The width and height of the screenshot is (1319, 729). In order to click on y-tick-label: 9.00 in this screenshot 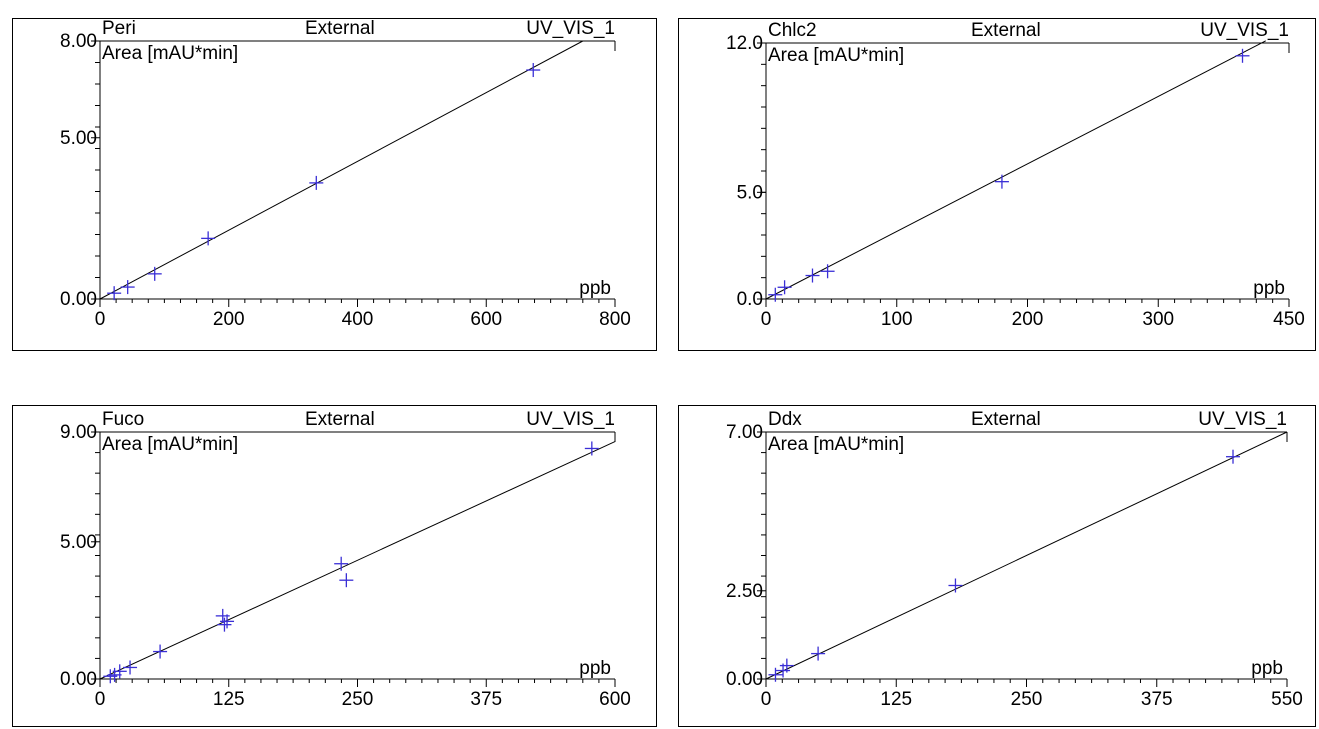, I will do `click(78, 432)`.